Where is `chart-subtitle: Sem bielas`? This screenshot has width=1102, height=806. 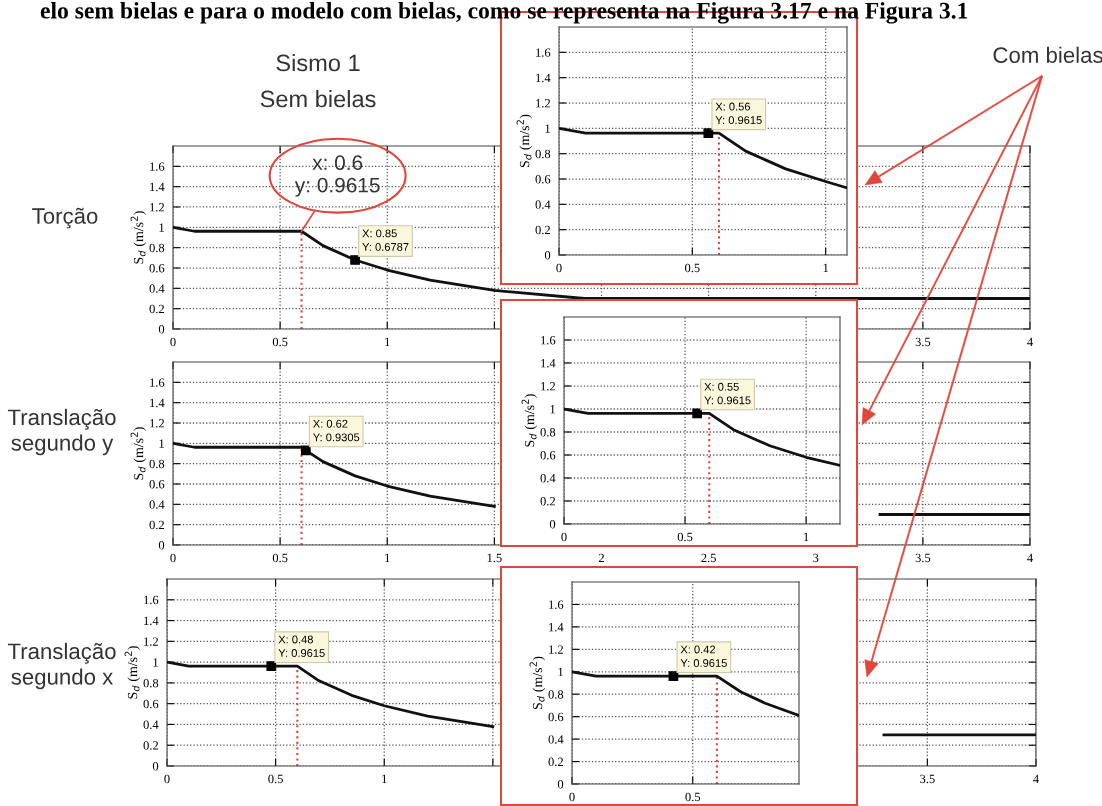
chart-subtitle: Sem bielas is located at coordinates (318, 99).